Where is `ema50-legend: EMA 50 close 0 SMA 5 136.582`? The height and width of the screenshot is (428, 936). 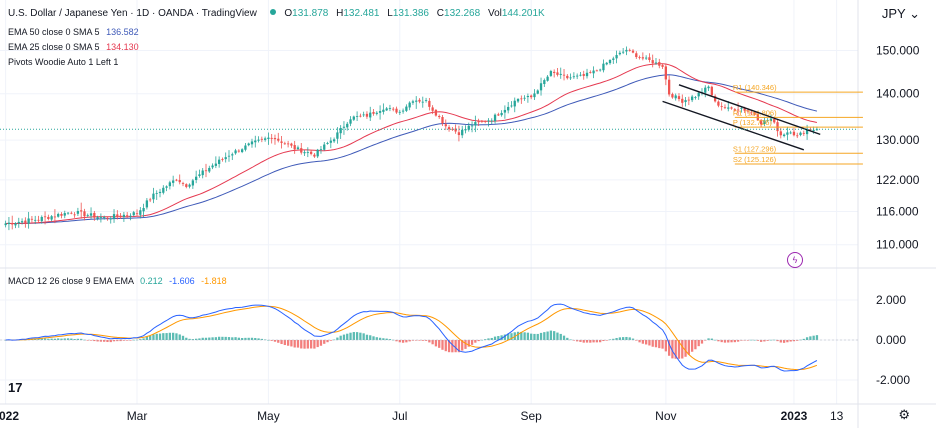 ema50-legend: EMA 50 close 0 SMA 5 136.582 is located at coordinates (73, 32).